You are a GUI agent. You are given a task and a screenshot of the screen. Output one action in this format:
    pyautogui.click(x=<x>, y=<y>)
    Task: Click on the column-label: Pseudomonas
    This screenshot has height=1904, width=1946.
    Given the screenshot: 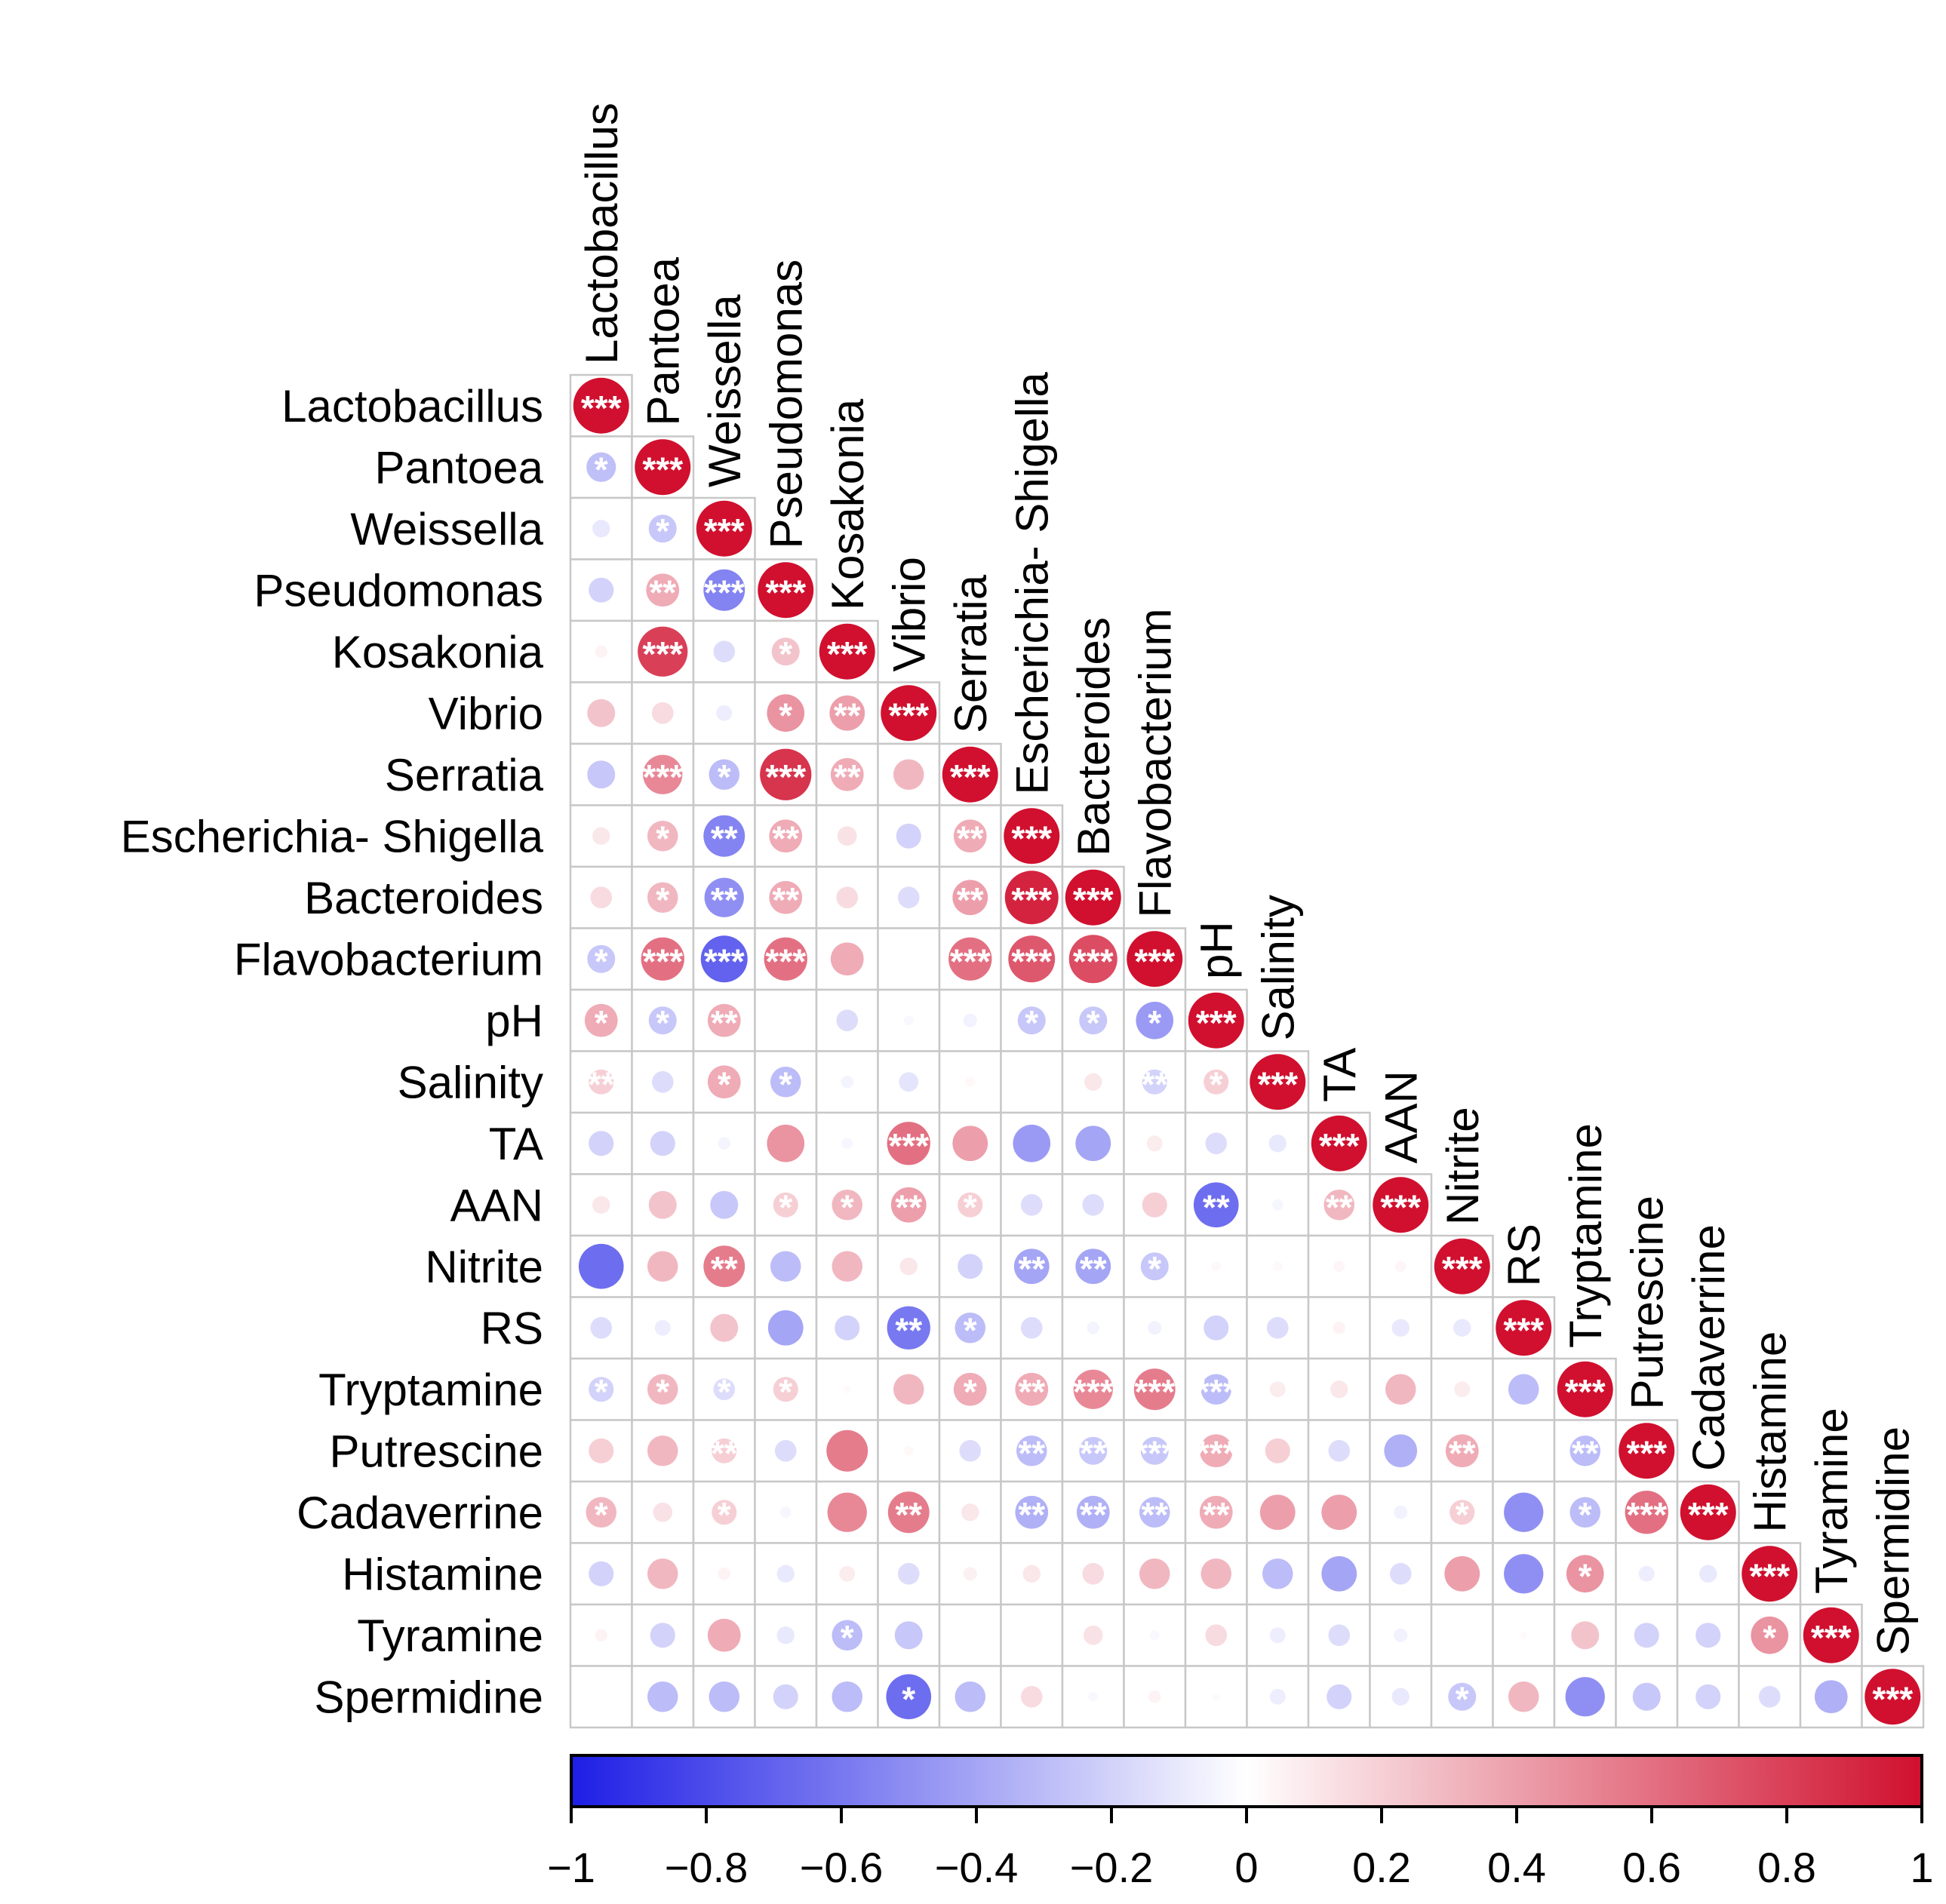 What is the action you would take?
    pyautogui.click(x=786, y=404)
    